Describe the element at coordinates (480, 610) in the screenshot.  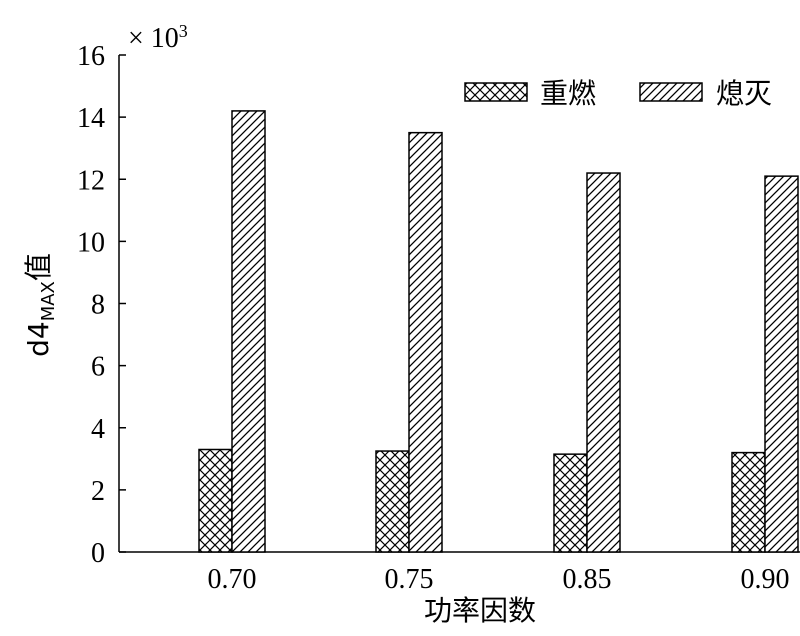
I see `x-axis-title: 功率因数` at that location.